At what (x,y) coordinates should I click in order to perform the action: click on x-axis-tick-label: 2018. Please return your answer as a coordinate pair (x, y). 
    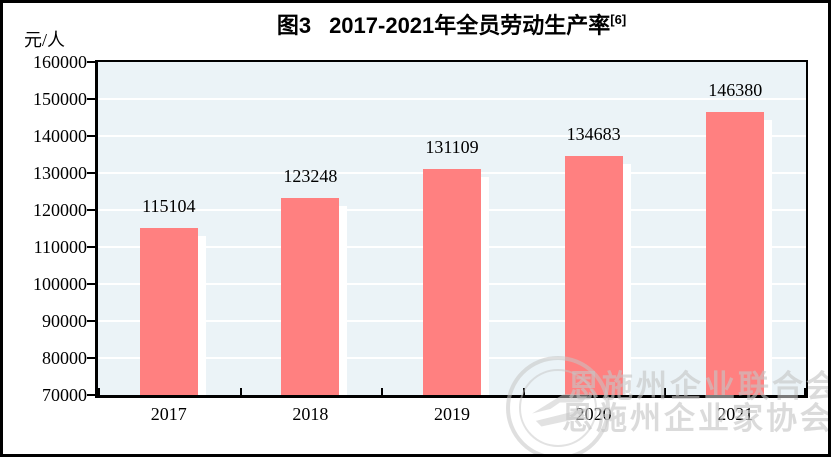
    Looking at the image, I should click on (310, 414).